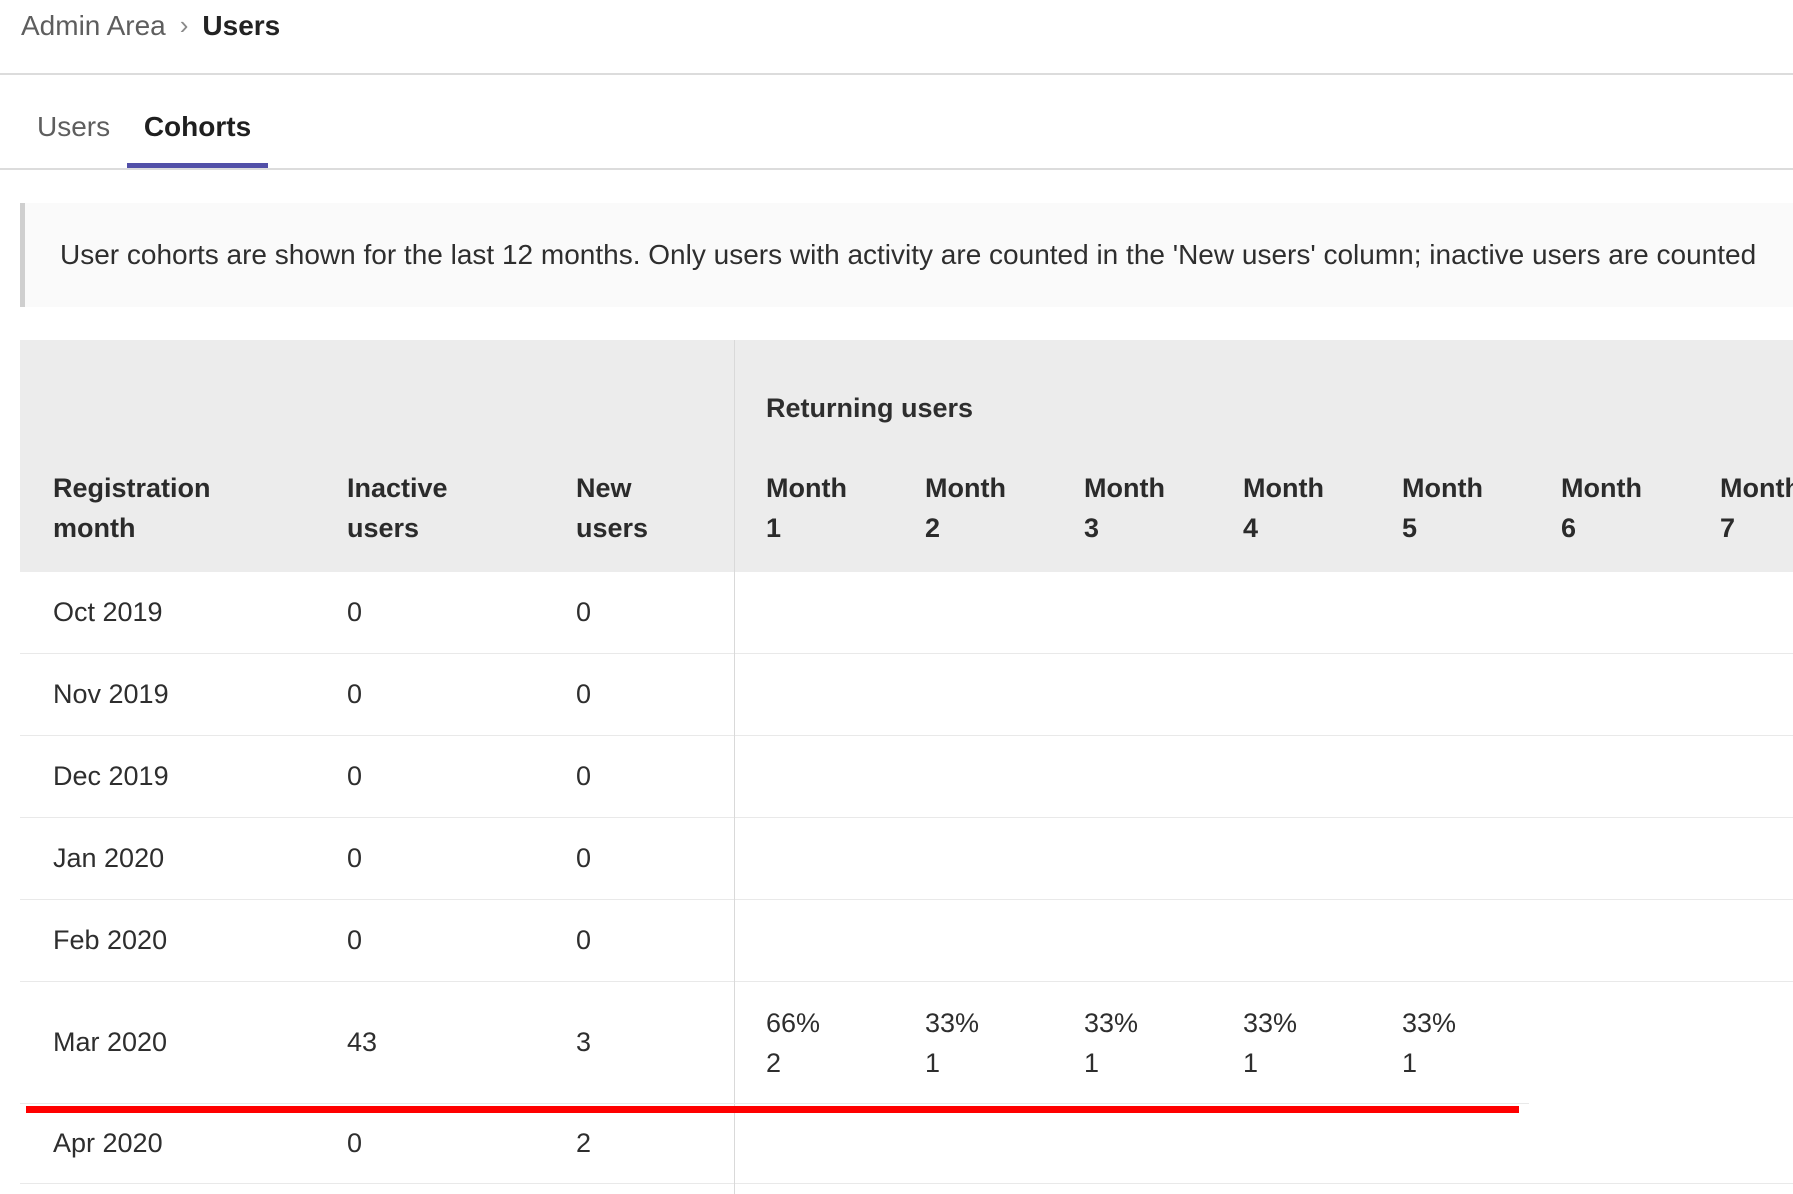 This screenshot has width=1793, height=1194. Describe the element at coordinates (1569, 528) in the screenshot. I see `column-header-line: 6` at that location.